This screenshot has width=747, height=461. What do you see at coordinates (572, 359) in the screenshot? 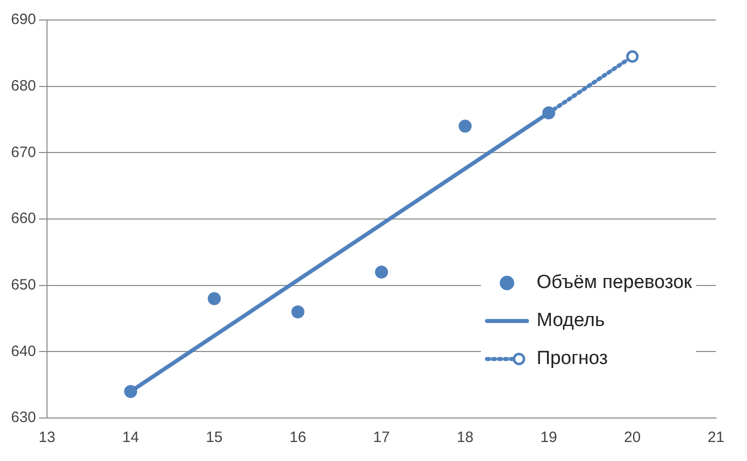
I see `legend-label: Прогноз` at bounding box center [572, 359].